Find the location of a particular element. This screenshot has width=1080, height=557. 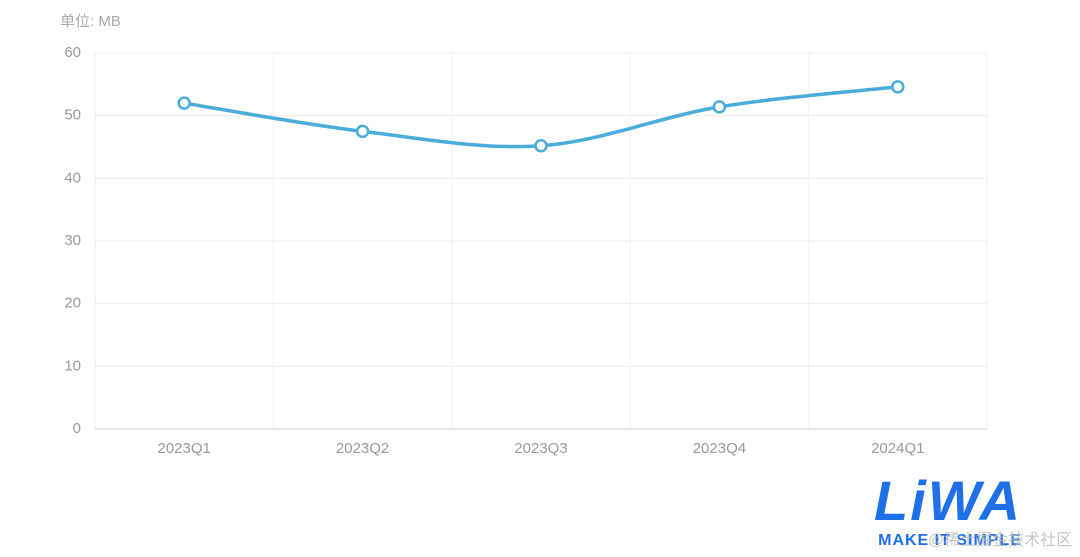

y-axis-label: 单位: MB is located at coordinates (90, 21).